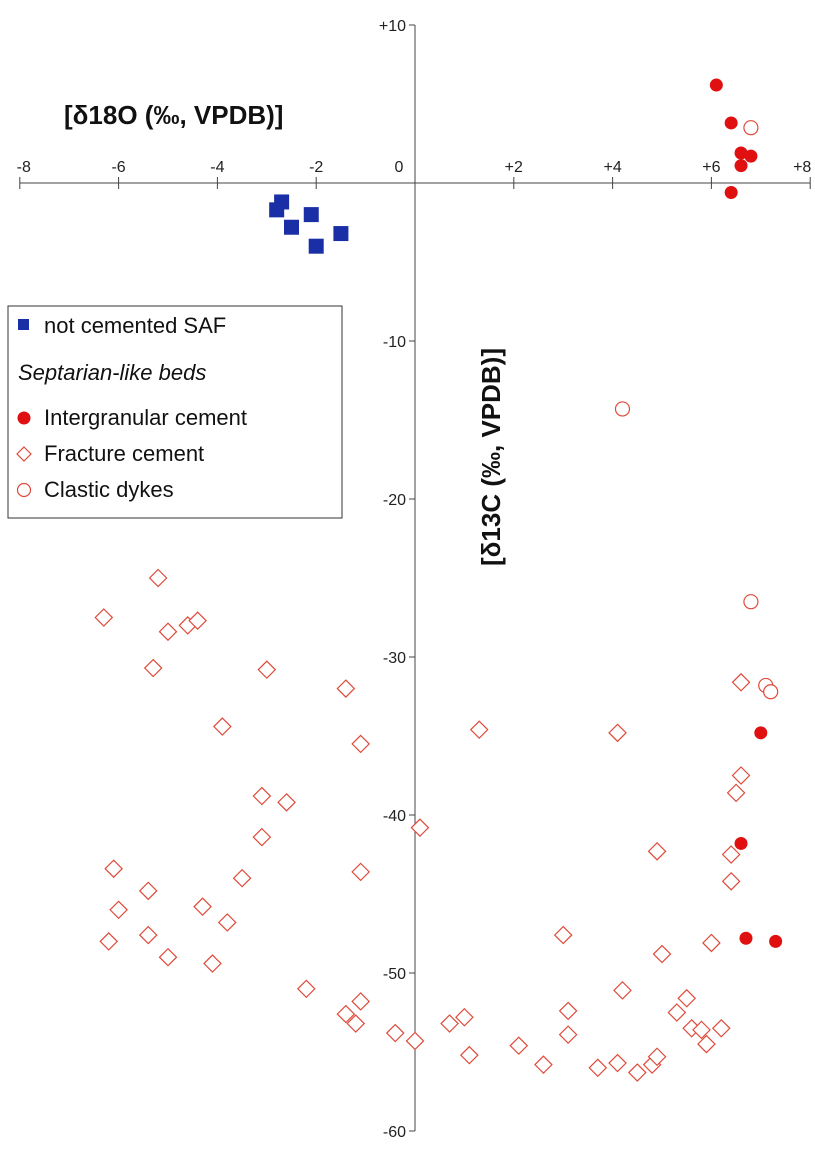  I want to click on x-tick-label: -6, so click(118, 167).